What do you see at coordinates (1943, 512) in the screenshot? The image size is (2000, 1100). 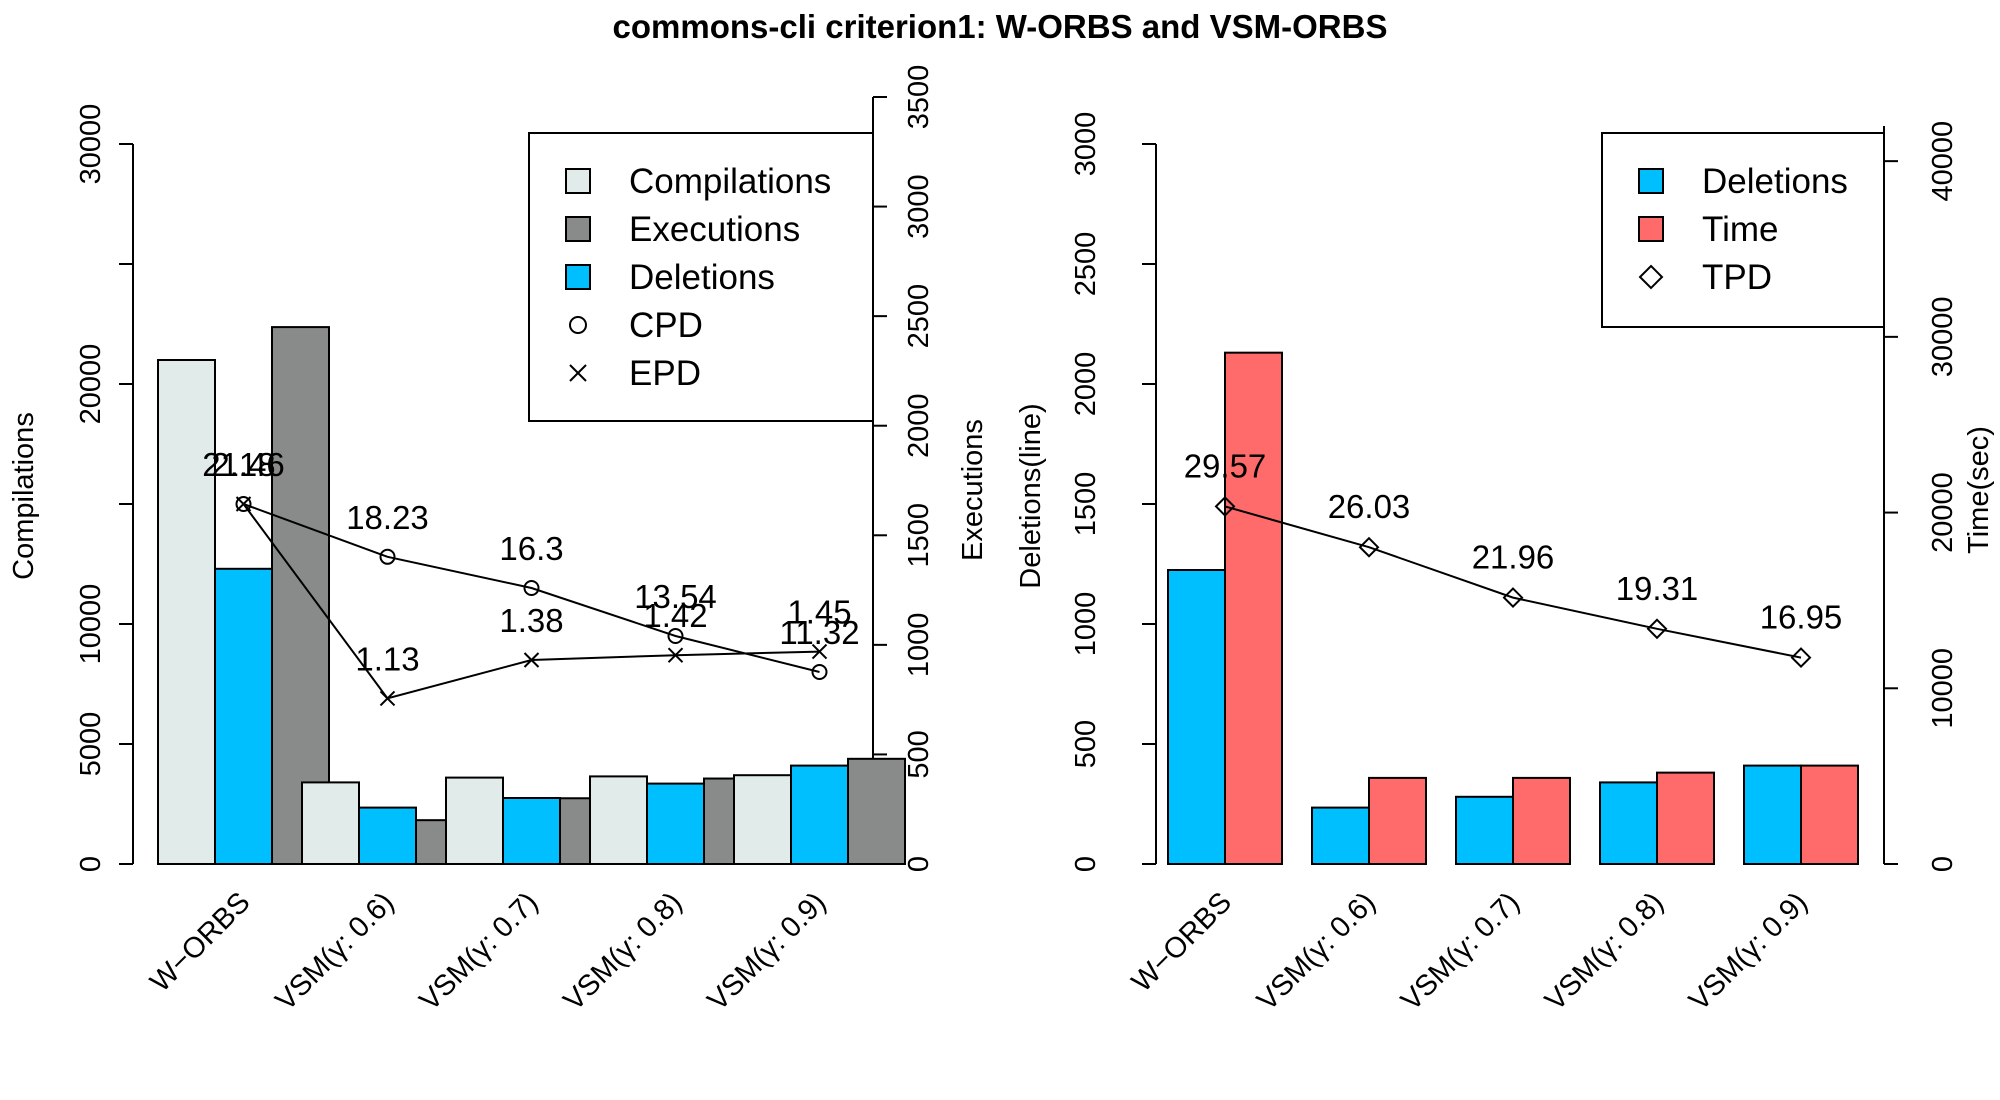 I see `right-y-tick-label: 20000` at bounding box center [1943, 512].